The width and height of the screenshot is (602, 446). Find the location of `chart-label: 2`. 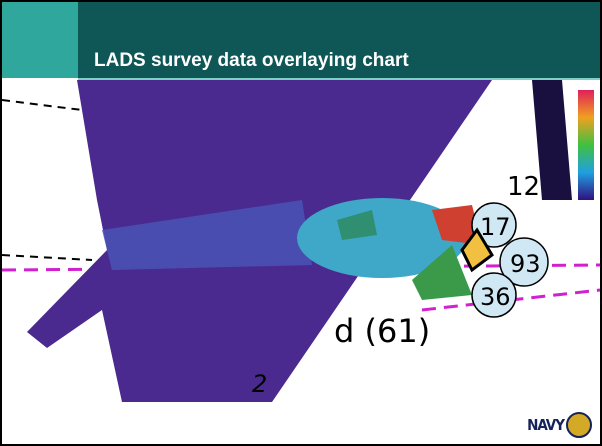

chart-label: 2 is located at coordinates (259, 384).